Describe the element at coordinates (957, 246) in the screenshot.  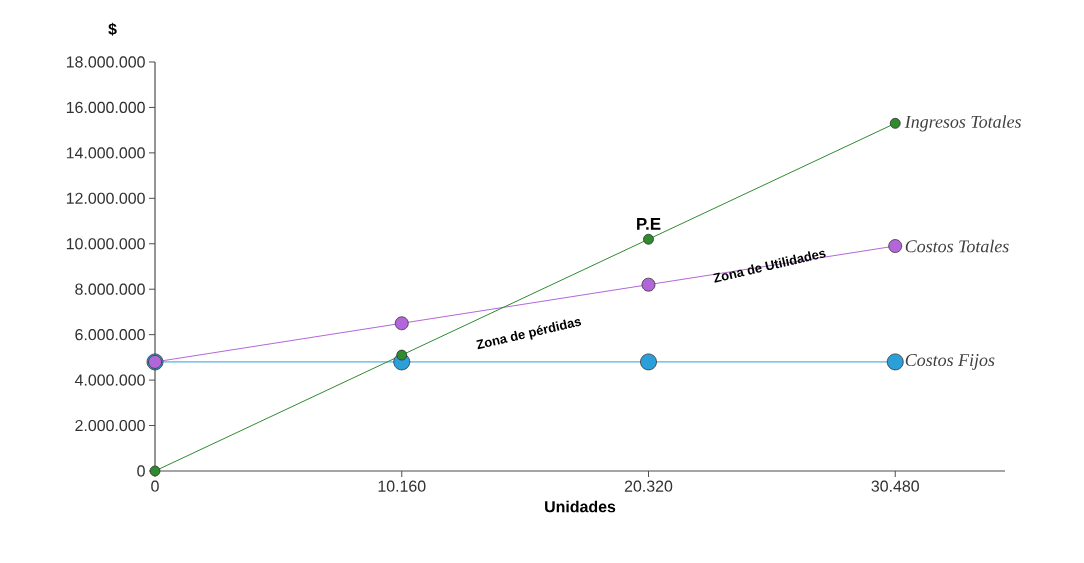
I see `series-label: Costos Totales` at that location.